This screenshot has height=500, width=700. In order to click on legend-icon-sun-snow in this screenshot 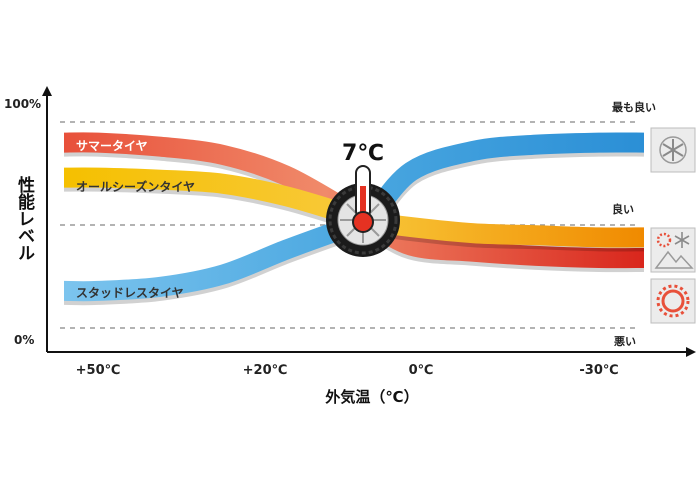, I will do `click(673, 250)`.